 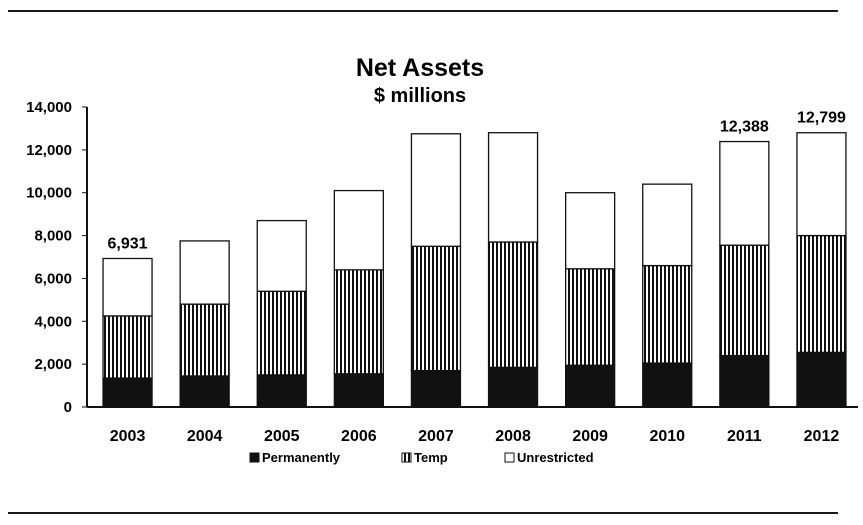 I want to click on bottom-rule, so click(x=423, y=513).